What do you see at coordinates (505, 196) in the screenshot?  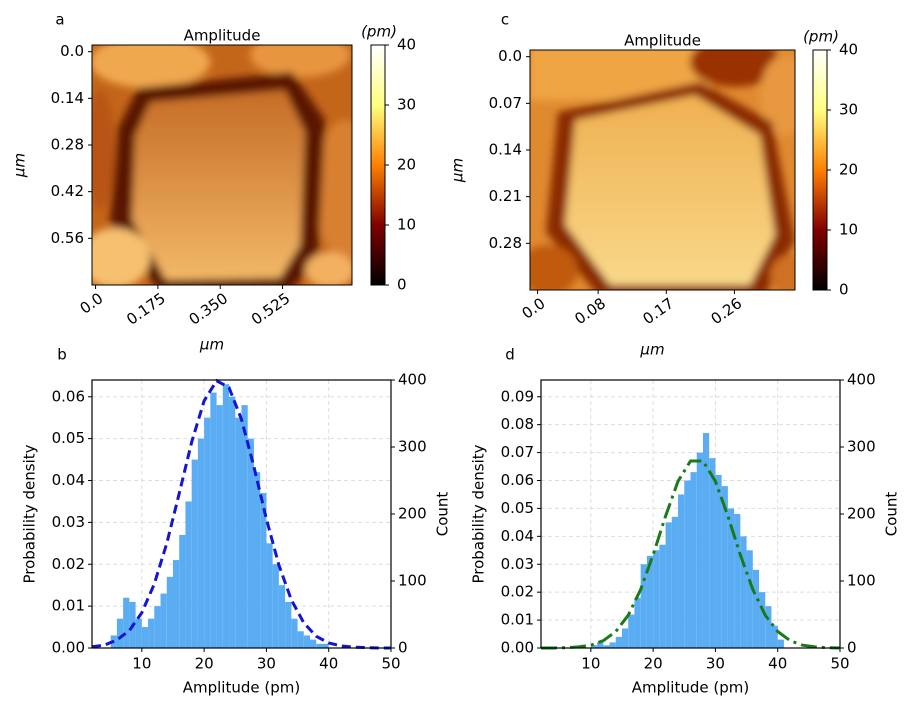 I see `y-tick-label: 0.21` at bounding box center [505, 196].